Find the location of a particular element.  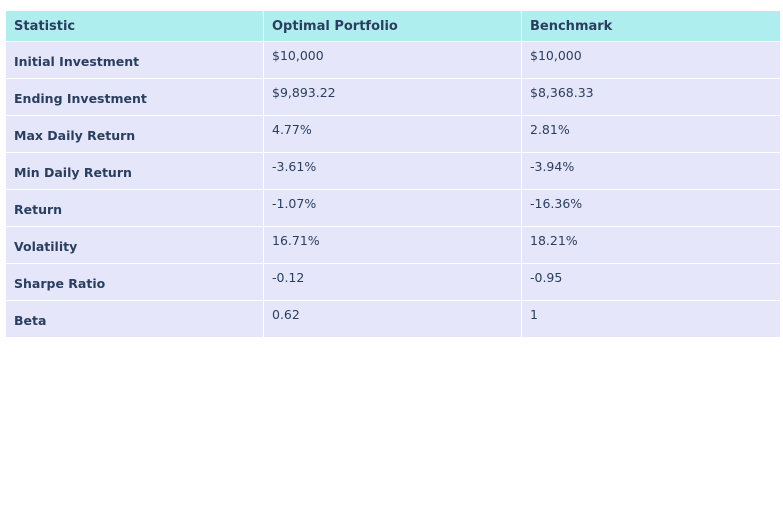

optimal-portfolio-value-cell: -3.61% is located at coordinates (392, 171).